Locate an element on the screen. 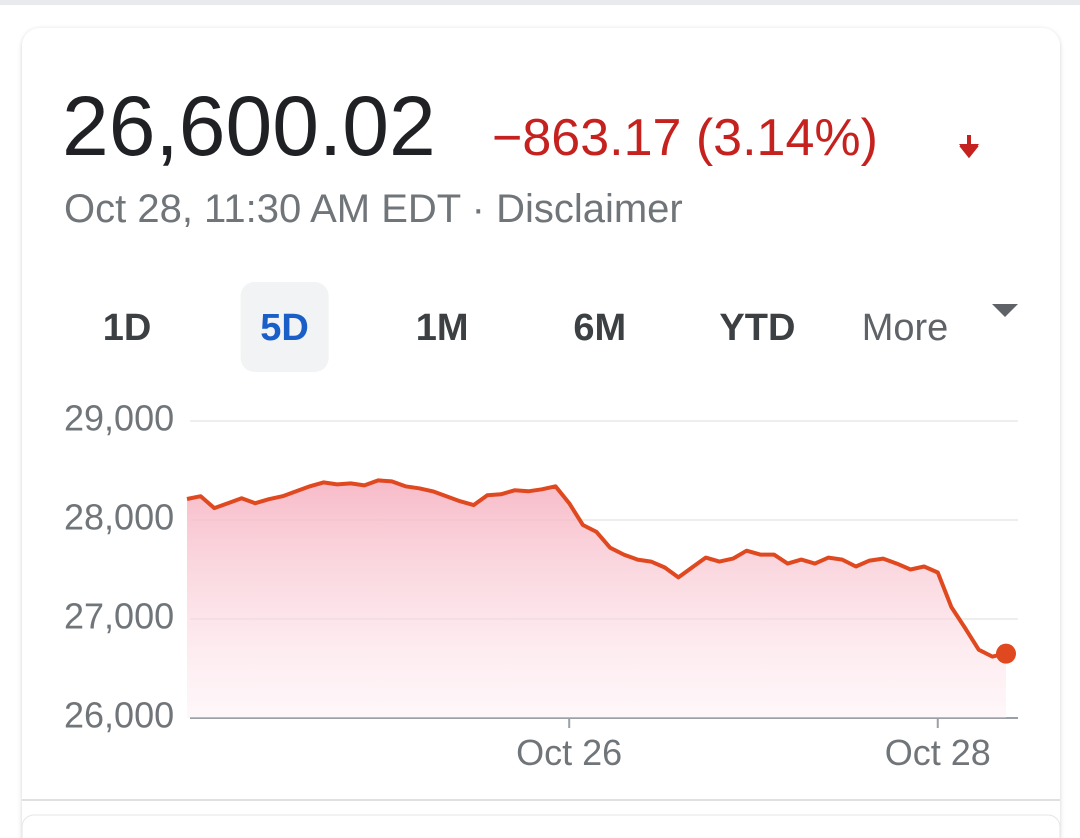  y-tick-label: 26,000 is located at coordinates (119, 715).